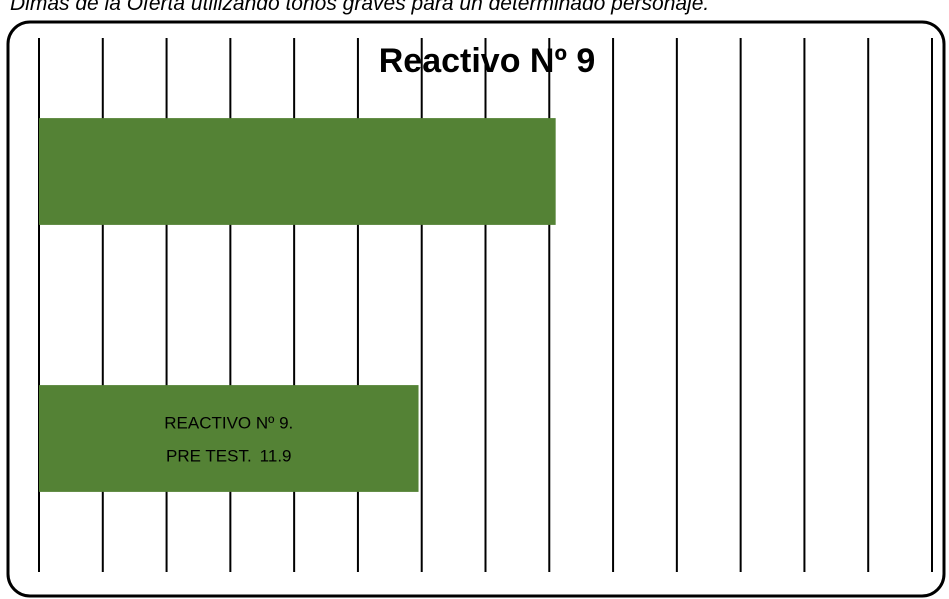  What do you see at coordinates (487, 61) in the screenshot?
I see `chart-title: Reactivo Nº 9` at bounding box center [487, 61].